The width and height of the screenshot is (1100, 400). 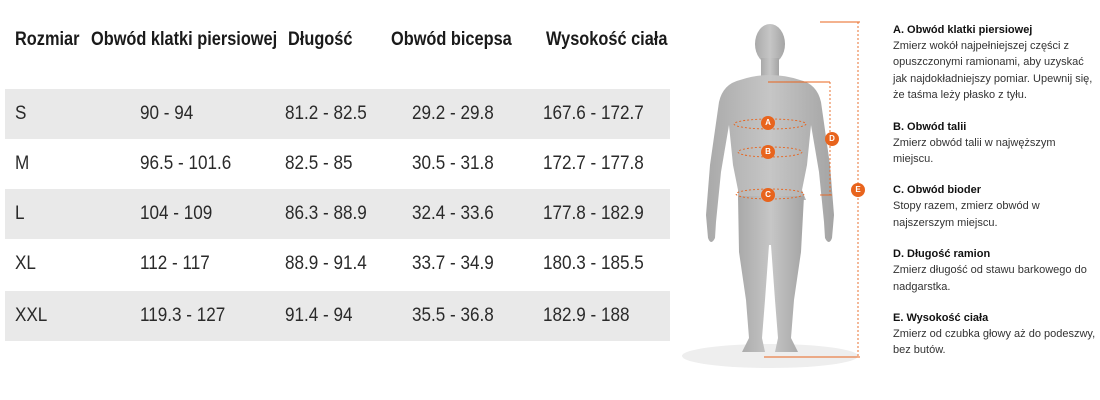 What do you see at coordinates (453, 263) in the screenshot?
I see `cell-bicep: 33.7 - 34.9` at bounding box center [453, 263].